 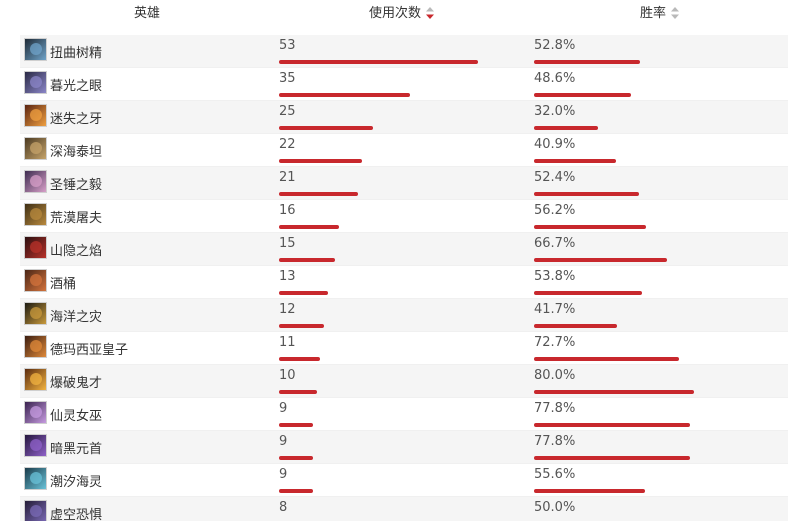 I want to click on hero-name: 山隐之焰, so click(x=76, y=251).